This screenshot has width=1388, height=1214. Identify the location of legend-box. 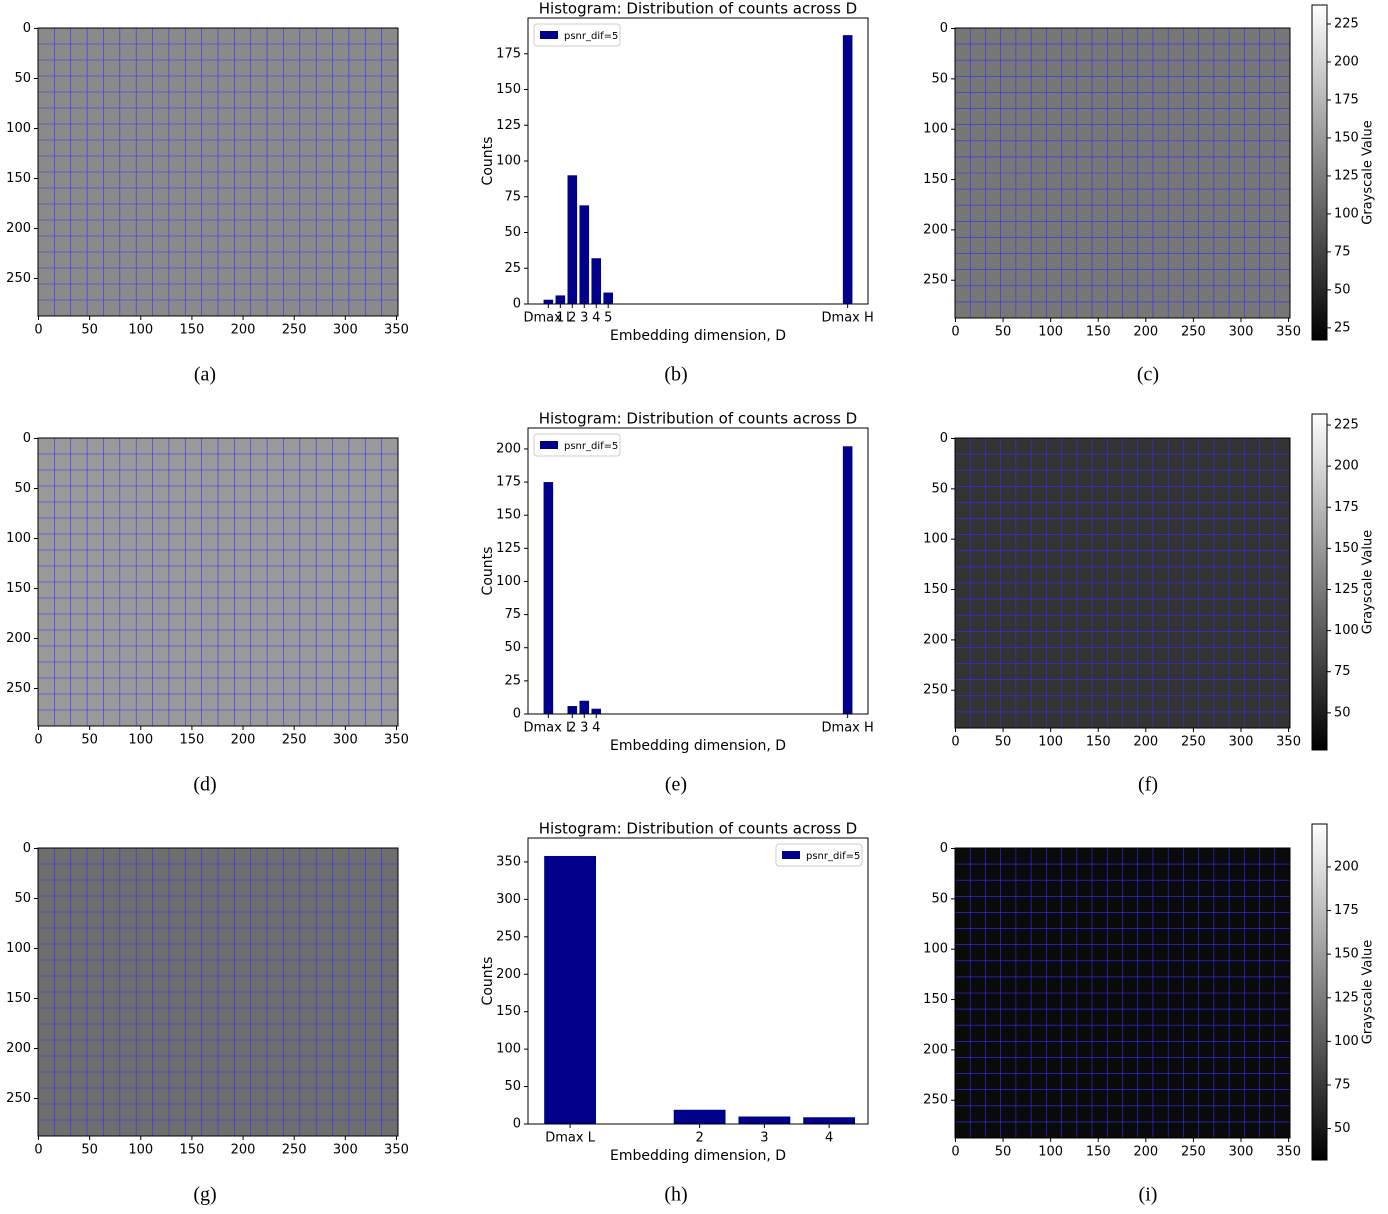
(577, 445).